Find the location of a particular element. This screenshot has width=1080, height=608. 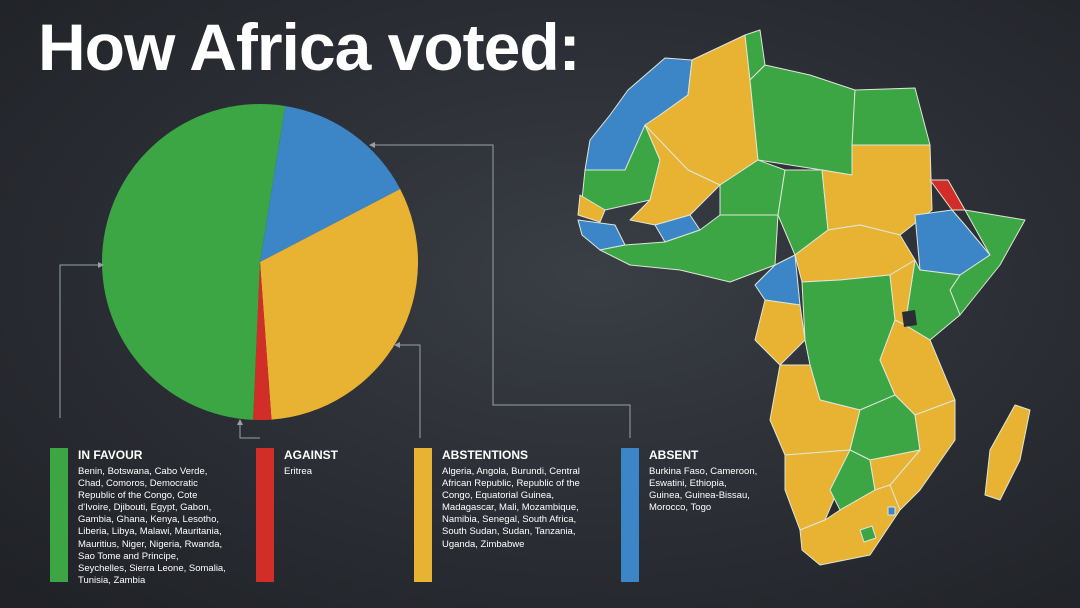

pie-slice-in-favour is located at coordinates (193, 261).